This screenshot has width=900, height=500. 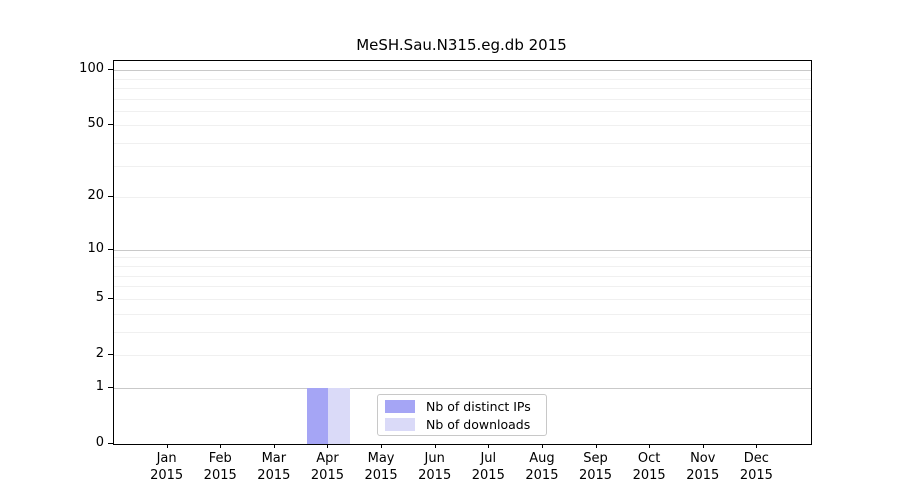 What do you see at coordinates (462, 415) in the screenshot?
I see `legend: Nb of distinct IPs Nb of downloads` at bounding box center [462, 415].